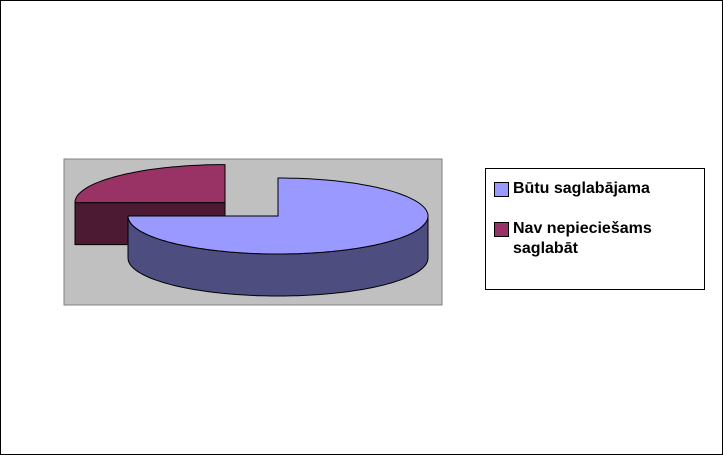  Describe the element at coordinates (582, 238) in the screenshot. I see `legend-label: Nav nepieciešams saglabāt` at that location.